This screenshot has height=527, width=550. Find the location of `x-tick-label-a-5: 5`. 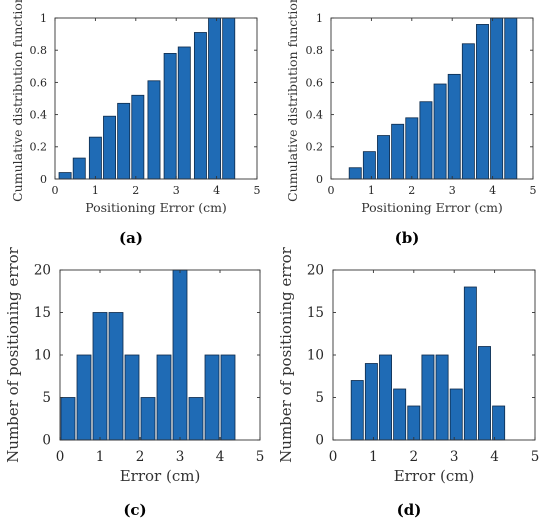

x-tick-label-a-5: 5 is located at coordinates (257, 190).